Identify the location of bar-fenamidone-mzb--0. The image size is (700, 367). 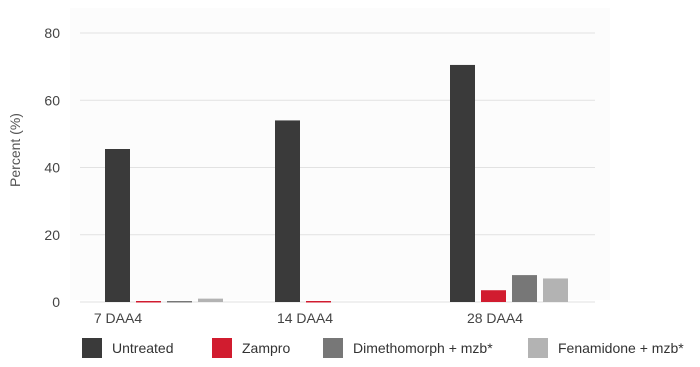
(210, 300).